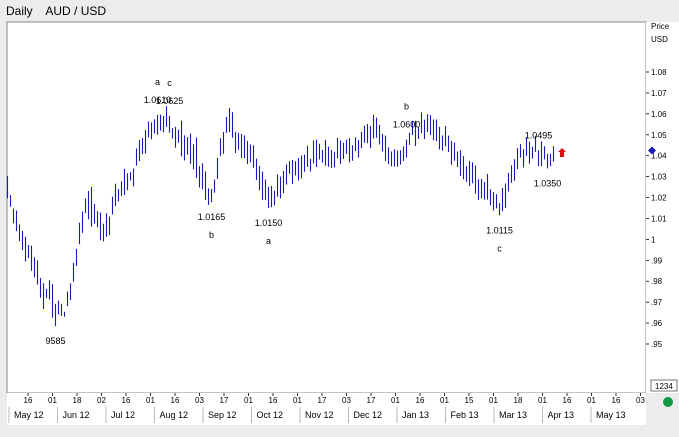 The image size is (679, 437). I want to click on corner-readout-box, so click(664, 385).